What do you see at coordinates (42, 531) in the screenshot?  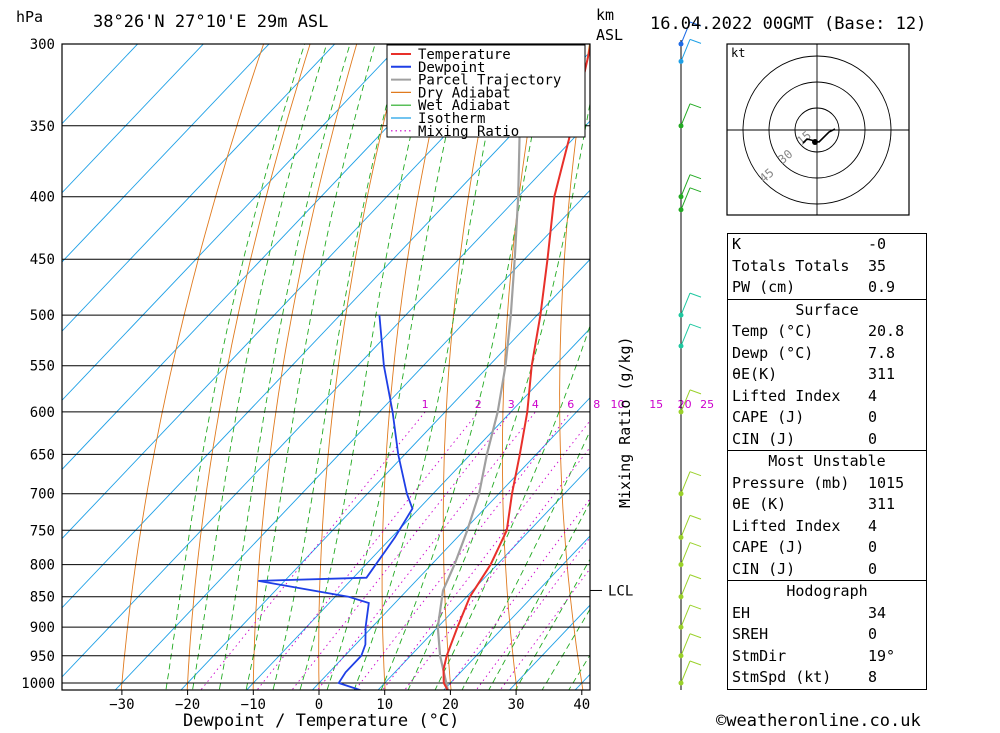 I see `pressure-tick-label: 750` at bounding box center [42, 531].